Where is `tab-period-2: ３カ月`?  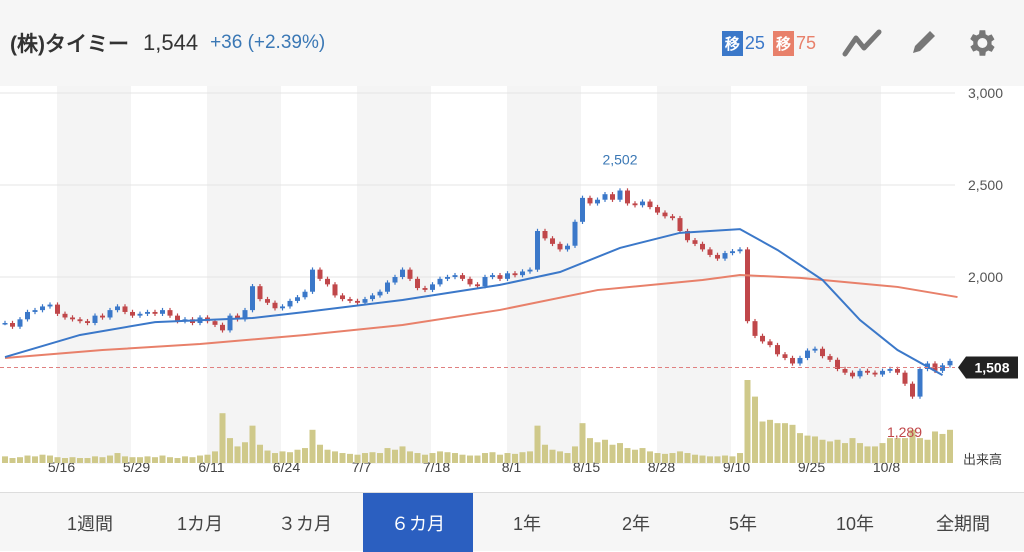 tab-period-2: ３カ月 is located at coordinates (305, 523).